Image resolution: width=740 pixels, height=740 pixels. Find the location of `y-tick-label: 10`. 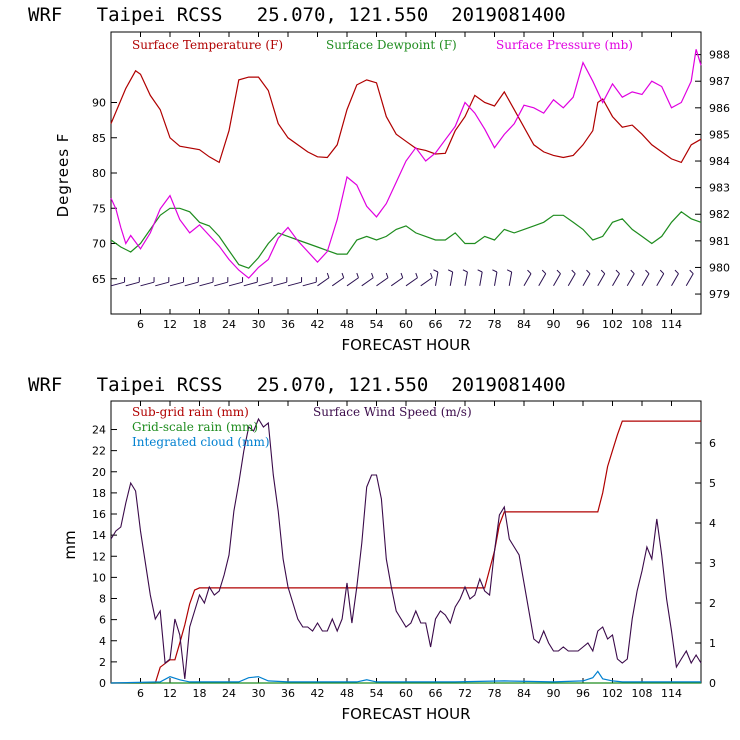

y-tick-label: 10 is located at coordinates (99, 577).